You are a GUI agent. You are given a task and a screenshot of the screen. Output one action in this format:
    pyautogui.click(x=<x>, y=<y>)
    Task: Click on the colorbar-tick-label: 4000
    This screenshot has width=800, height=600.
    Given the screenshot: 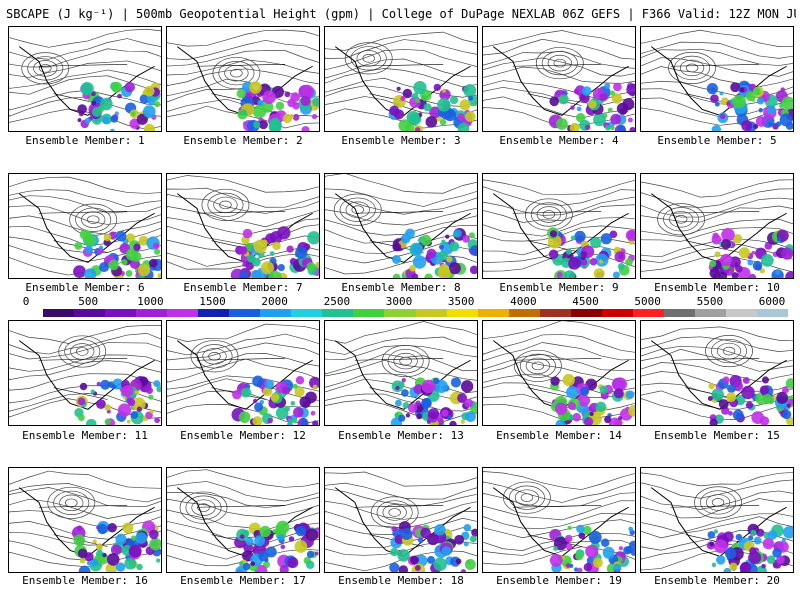 What is the action you would take?
    pyautogui.click(x=523, y=301)
    